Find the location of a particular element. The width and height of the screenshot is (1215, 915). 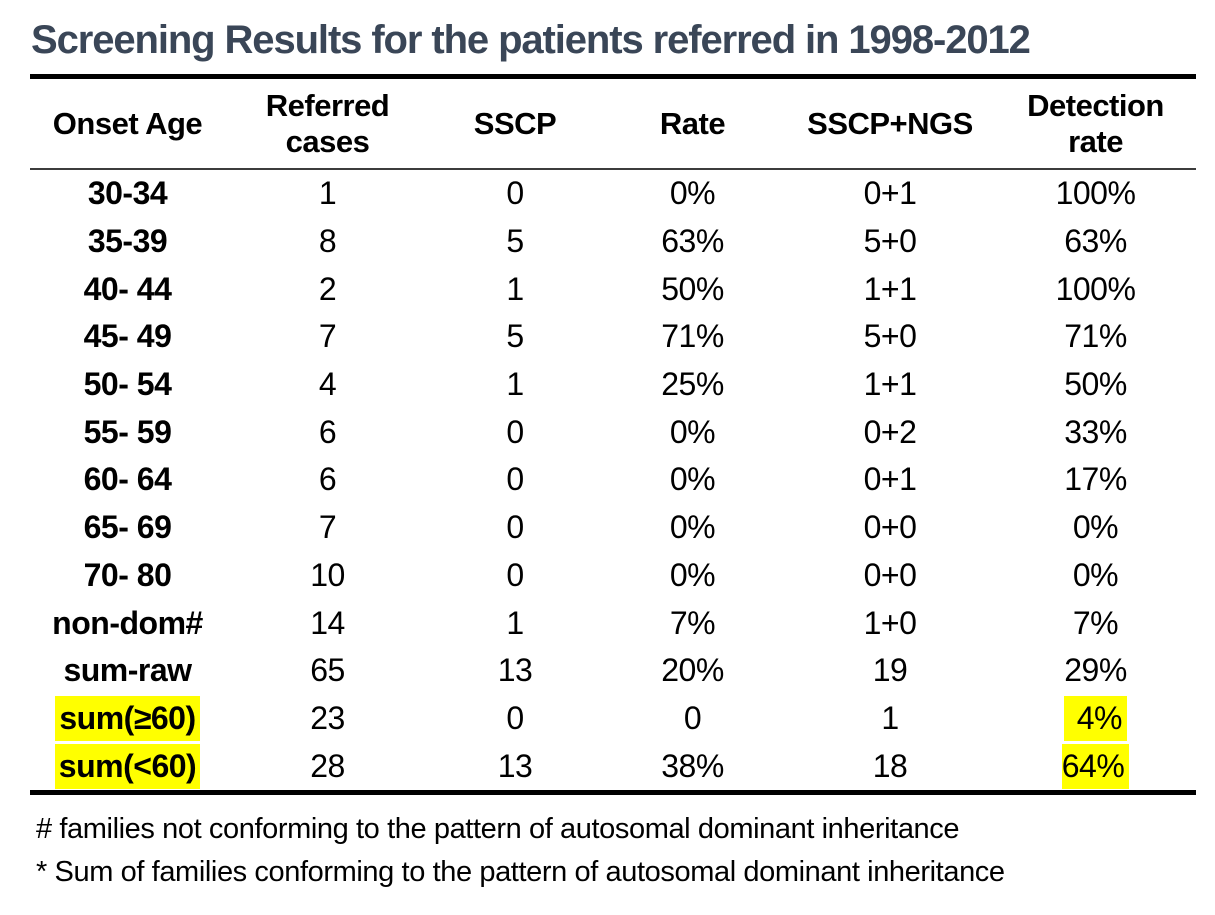

highlighted-value: 4% is located at coordinates (1095, 718).